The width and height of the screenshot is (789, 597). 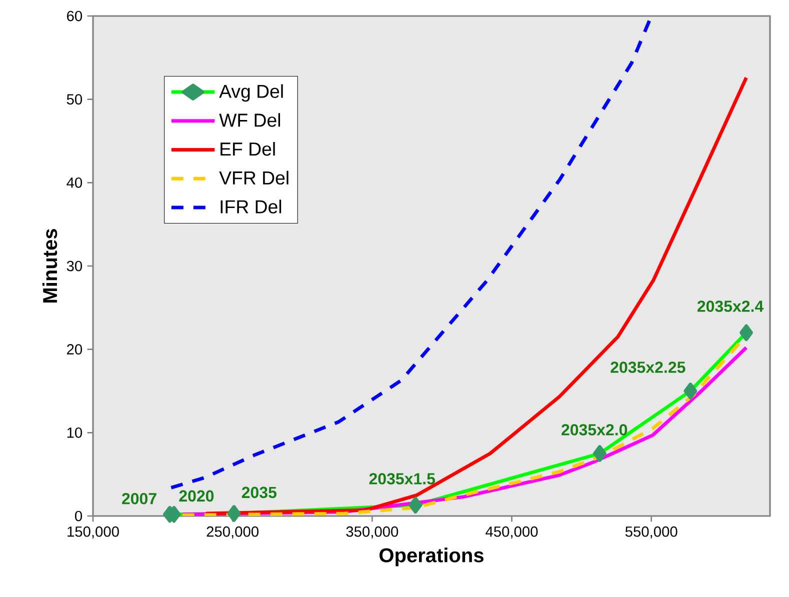 I want to click on x-tick-label: 150,000, so click(x=93, y=532).